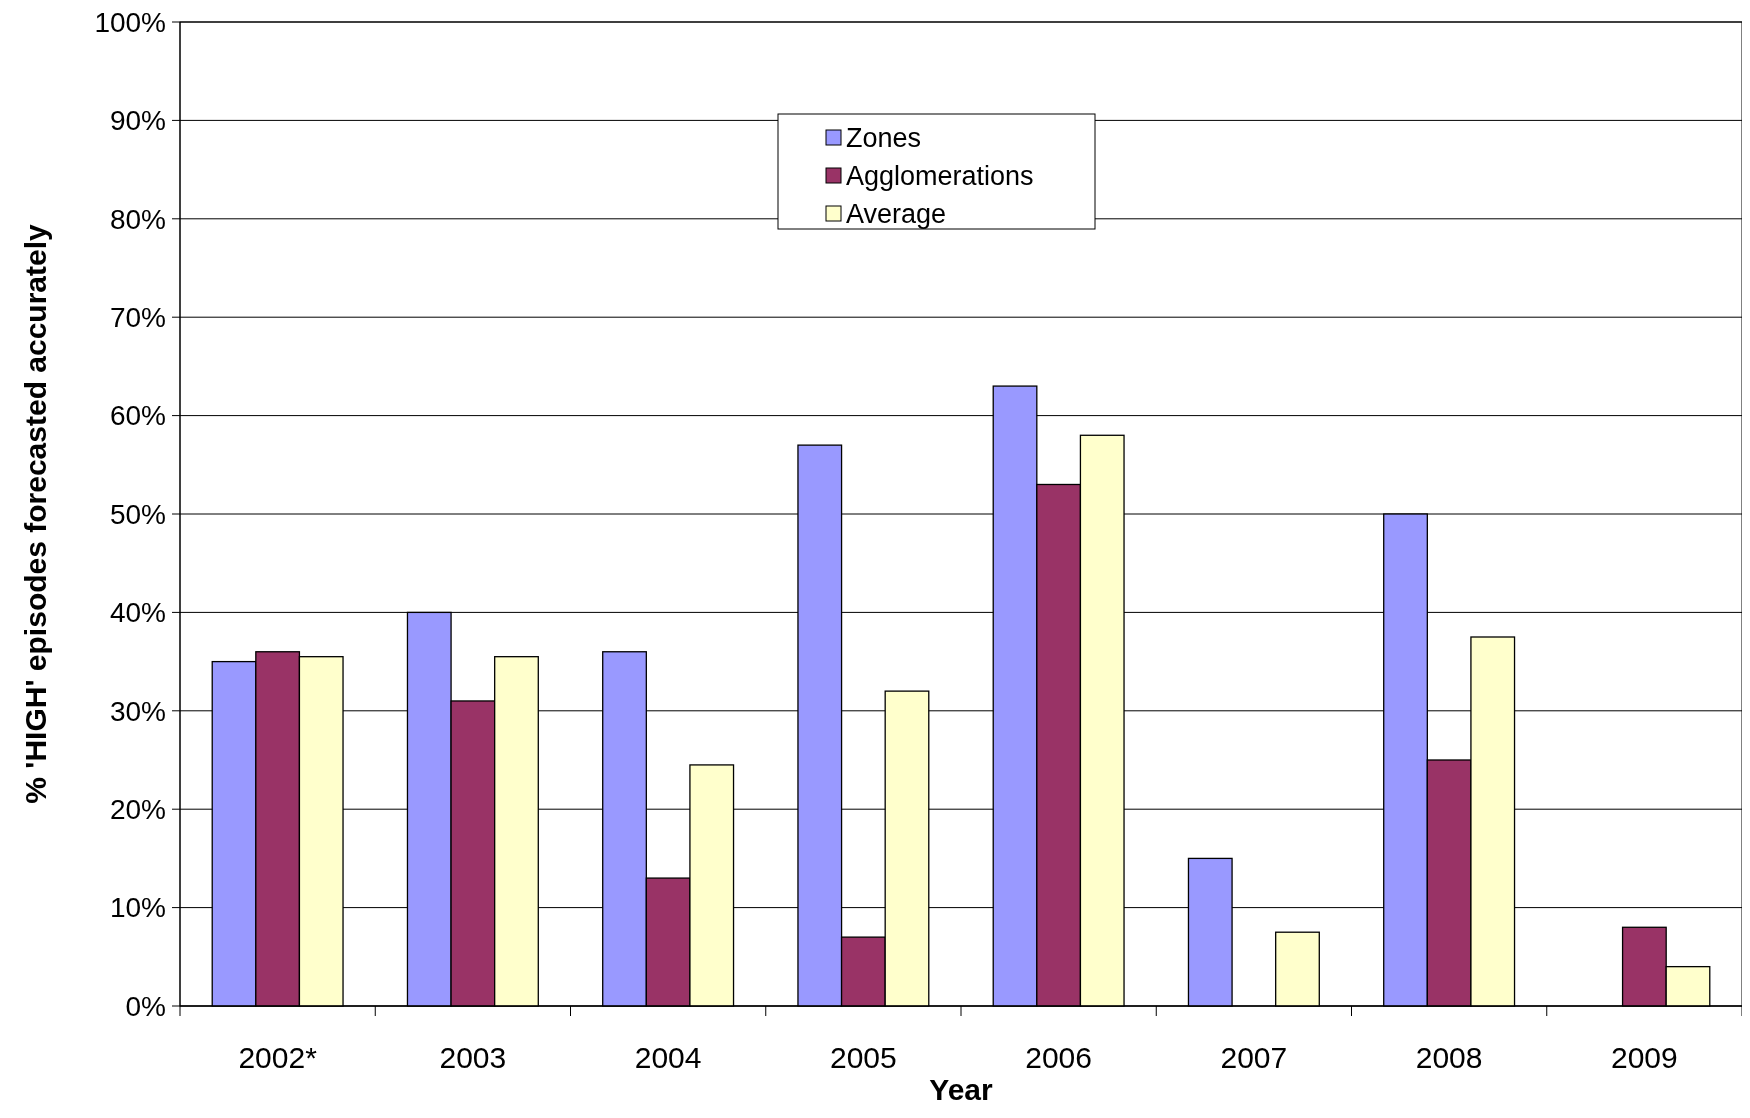 The height and width of the screenshot is (1118, 1750). What do you see at coordinates (35, 513) in the screenshot?
I see `y-axis-title: % 'HIGH' episodes forecasted accurately` at bounding box center [35, 513].